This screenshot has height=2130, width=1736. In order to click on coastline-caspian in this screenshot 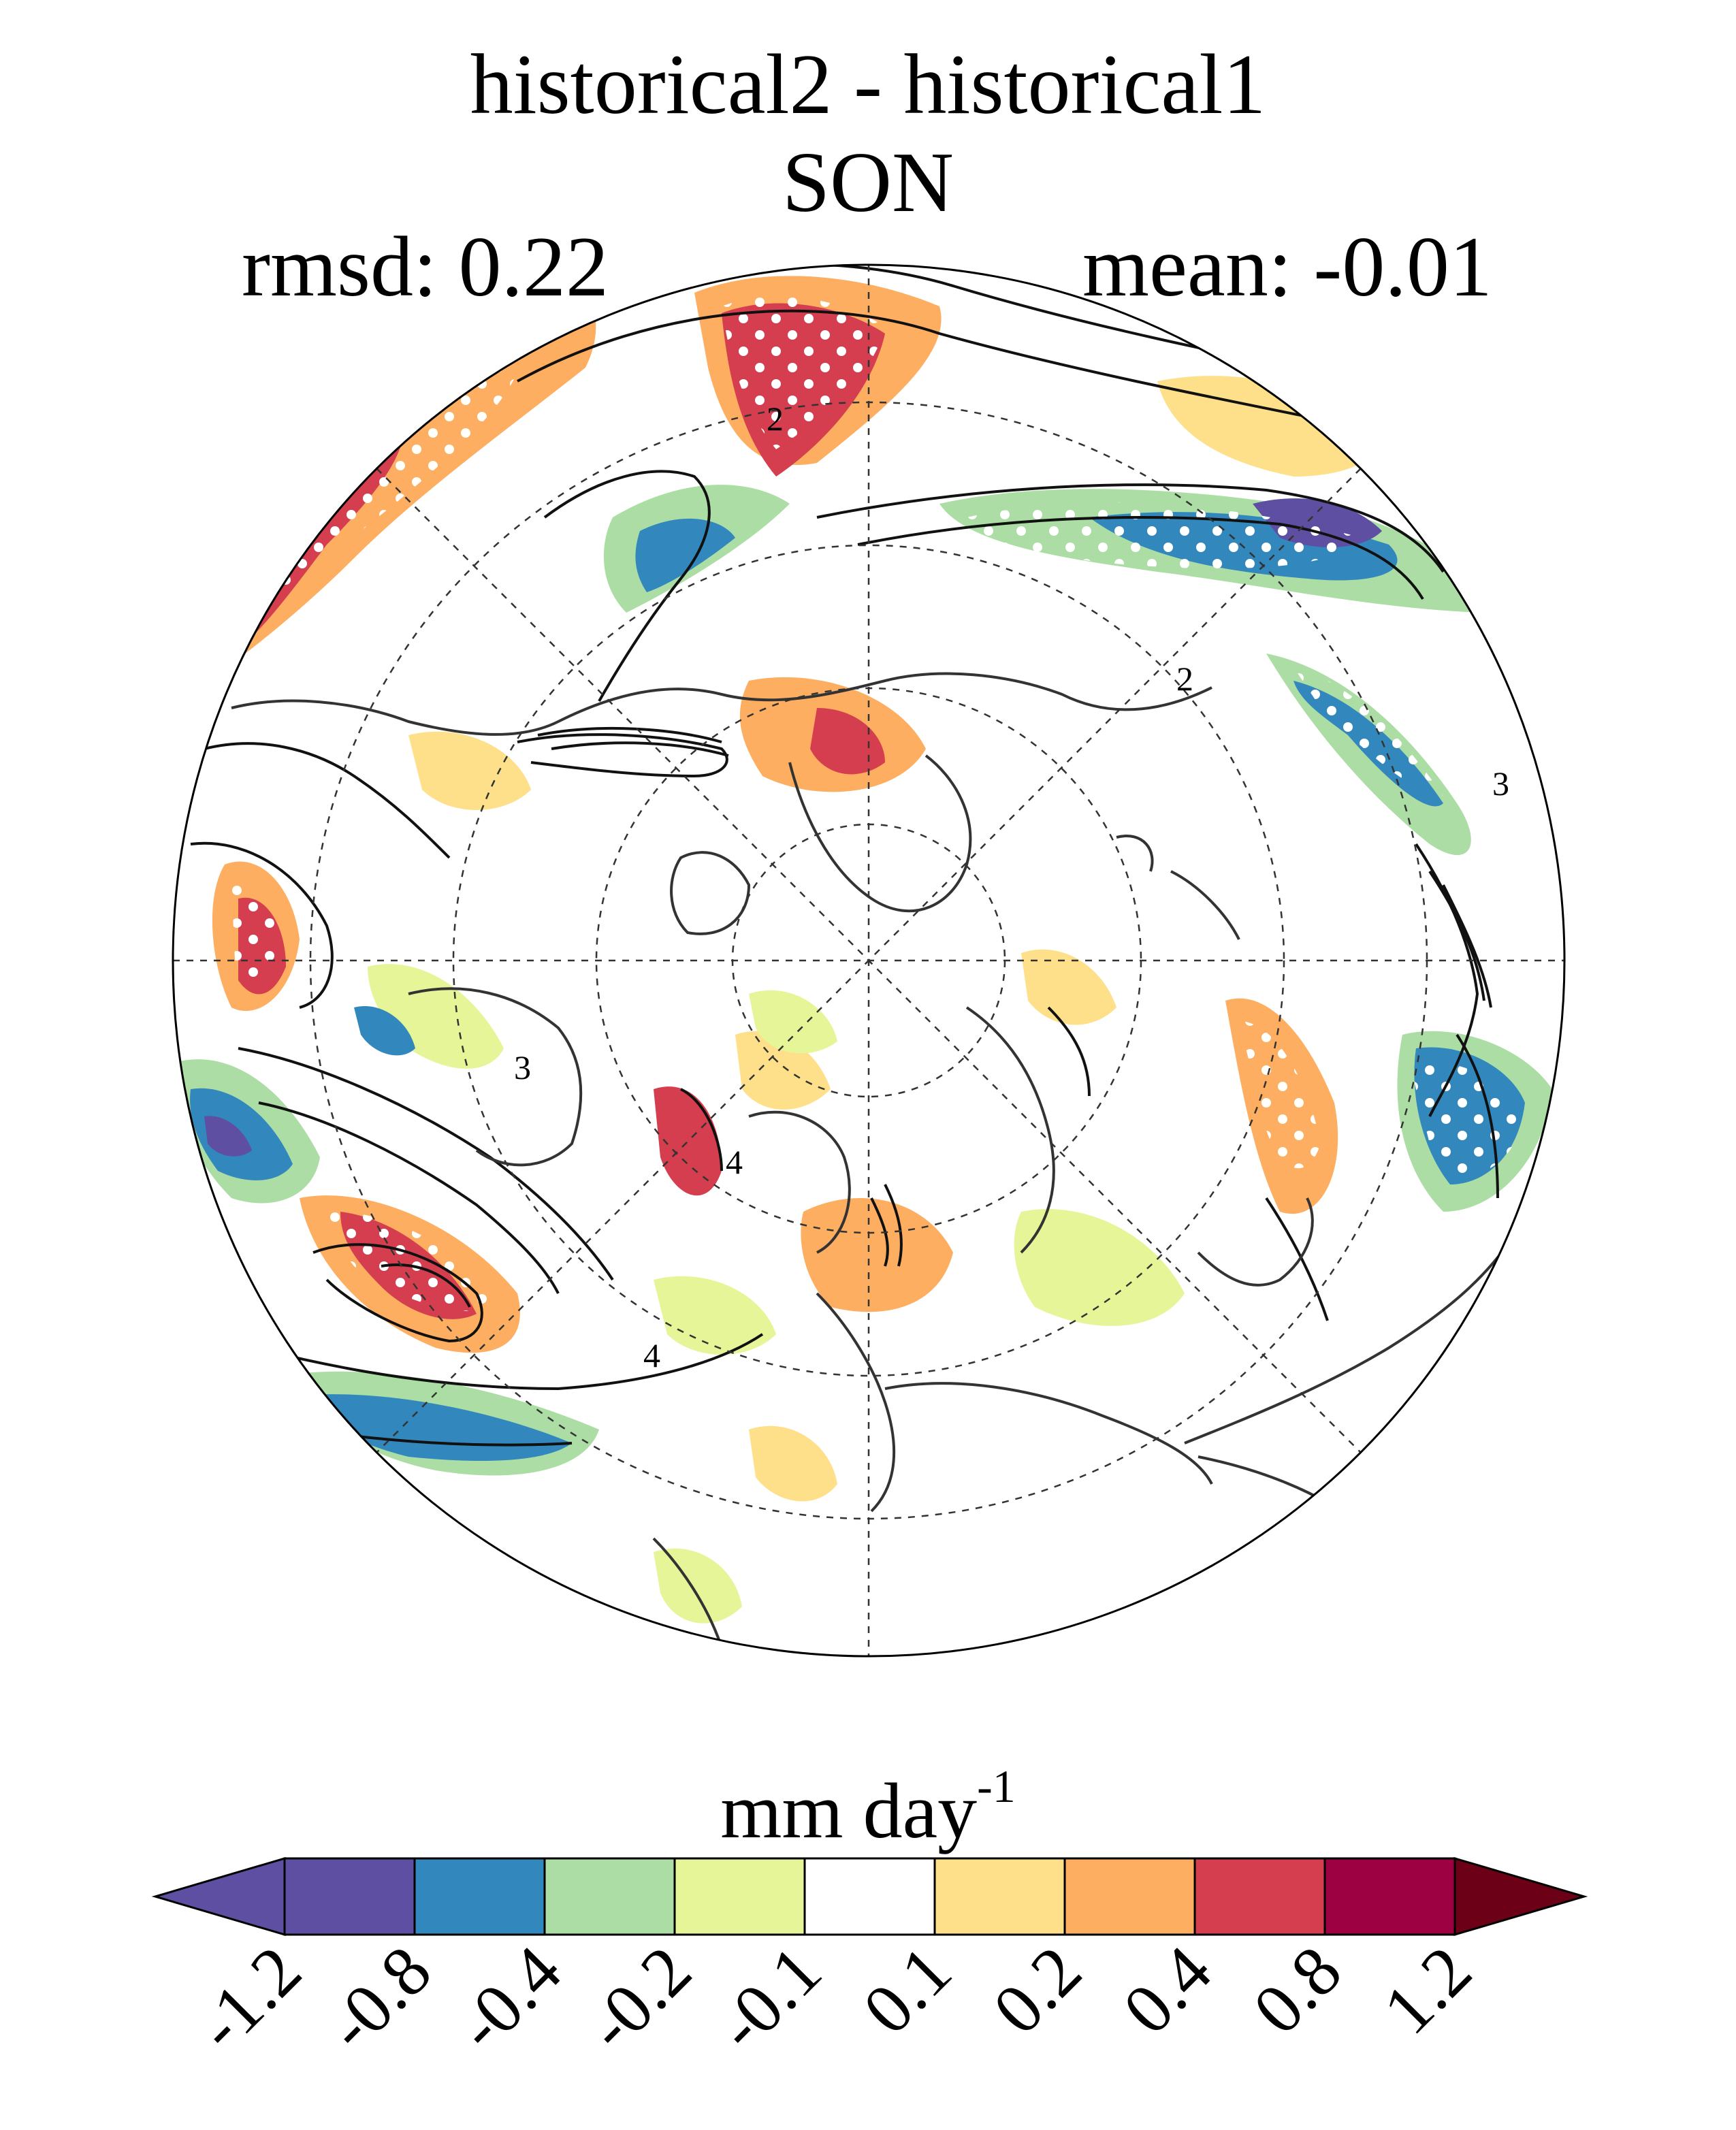, I will do `click(1255, 1242)`.